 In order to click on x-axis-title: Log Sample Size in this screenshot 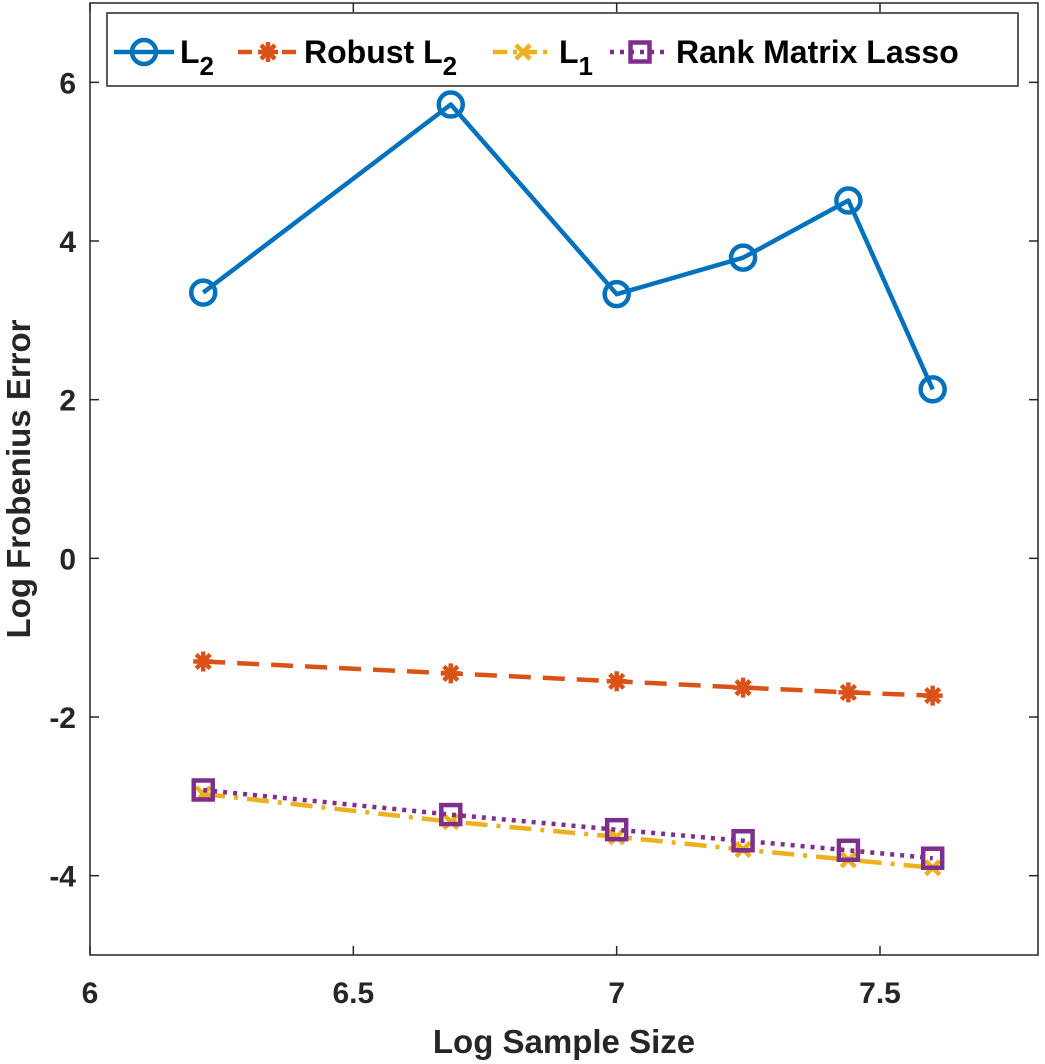, I will do `click(564, 1041)`.